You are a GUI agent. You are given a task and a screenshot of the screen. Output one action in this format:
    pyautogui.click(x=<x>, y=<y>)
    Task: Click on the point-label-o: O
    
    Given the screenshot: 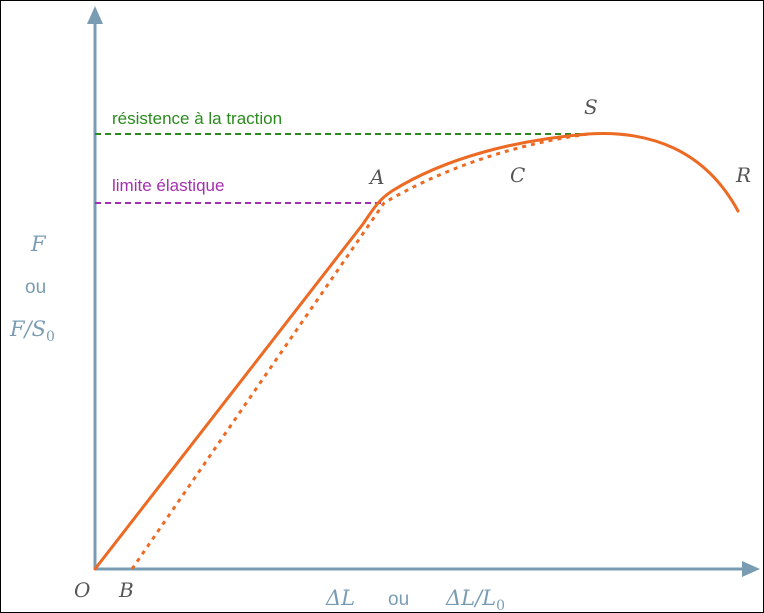 What is the action you would take?
    pyautogui.click(x=82, y=590)
    